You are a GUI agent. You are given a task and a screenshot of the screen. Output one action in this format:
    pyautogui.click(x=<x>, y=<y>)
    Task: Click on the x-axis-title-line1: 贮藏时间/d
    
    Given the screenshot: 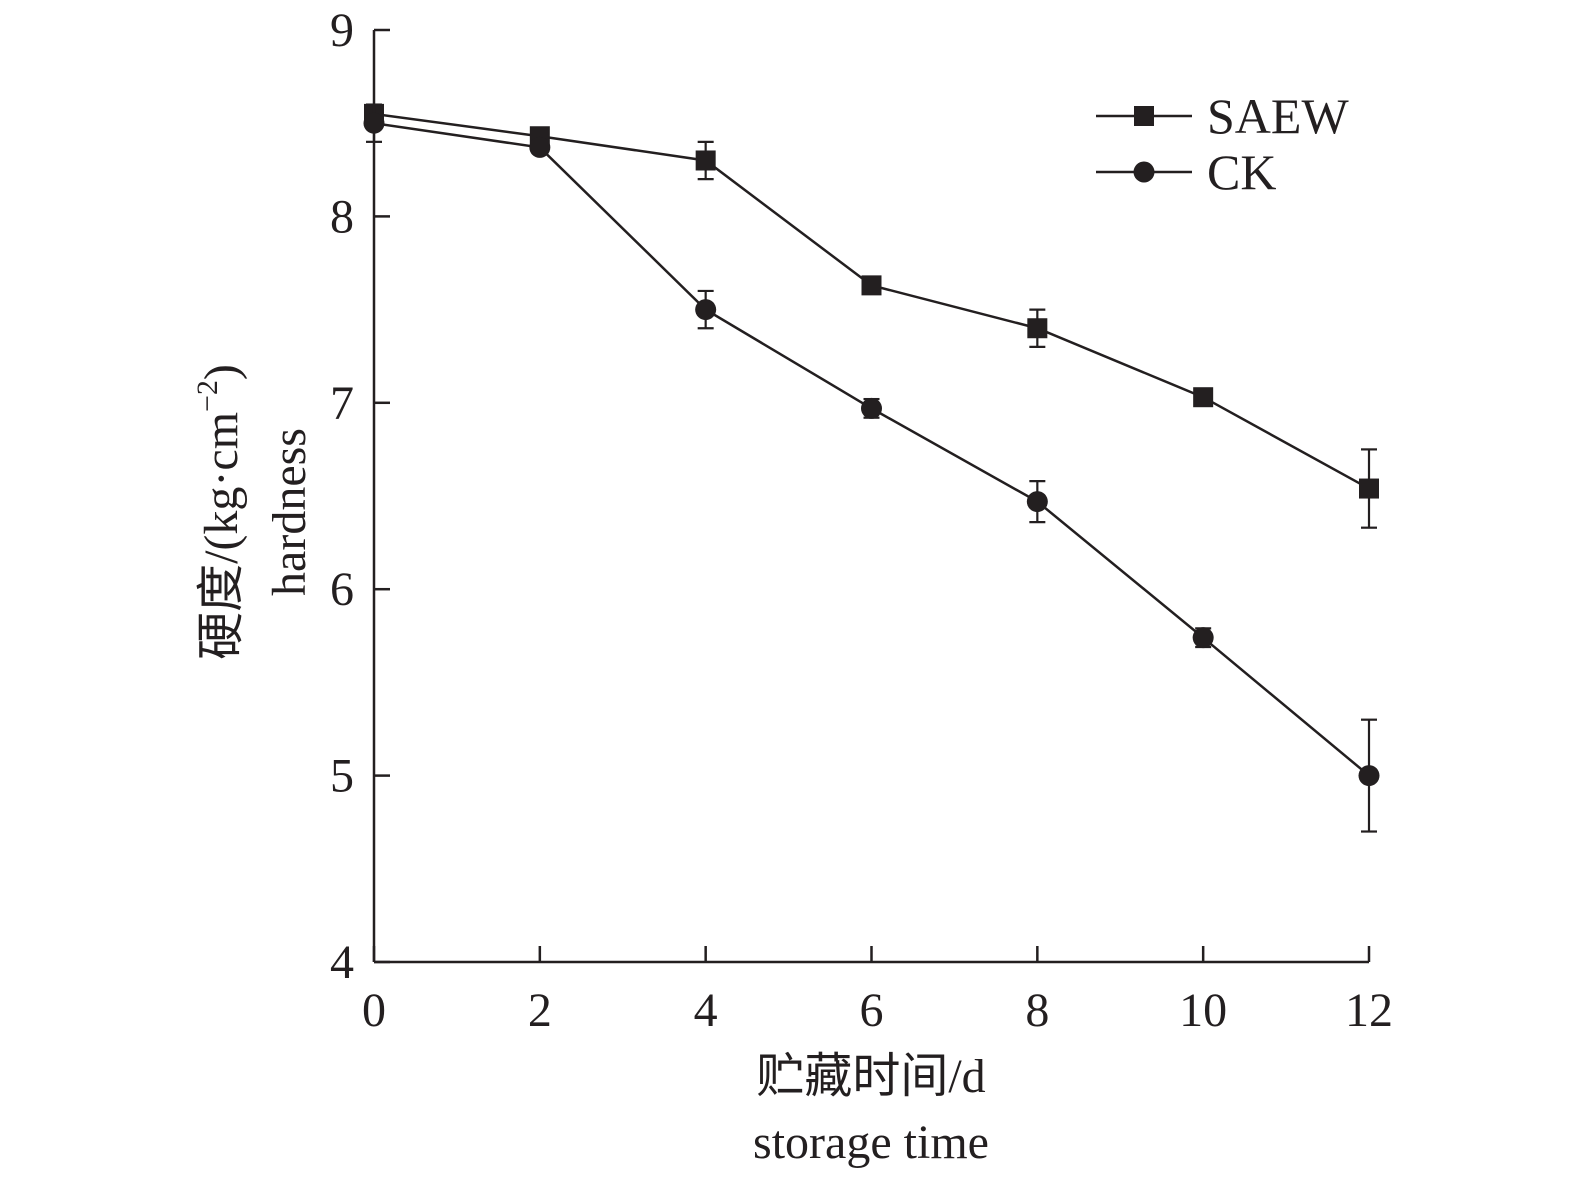 What is the action you would take?
    pyautogui.click(x=870, y=1076)
    